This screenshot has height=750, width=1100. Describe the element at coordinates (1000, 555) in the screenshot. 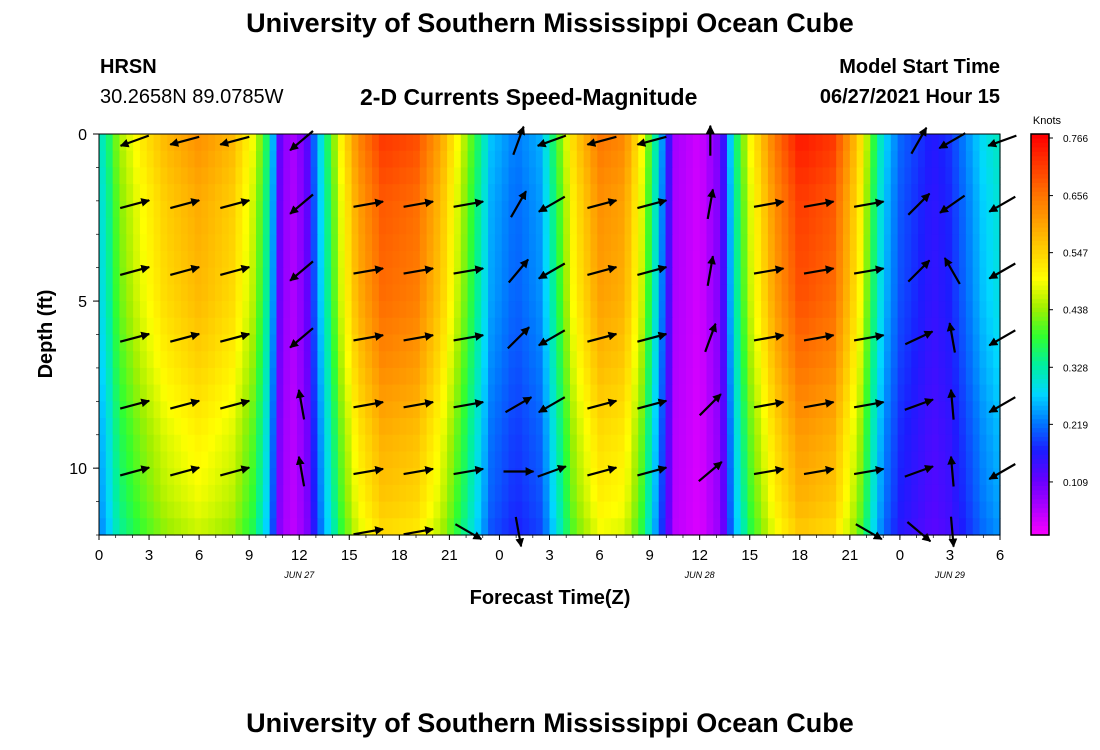

I see `x-tick-label: 6` at that location.